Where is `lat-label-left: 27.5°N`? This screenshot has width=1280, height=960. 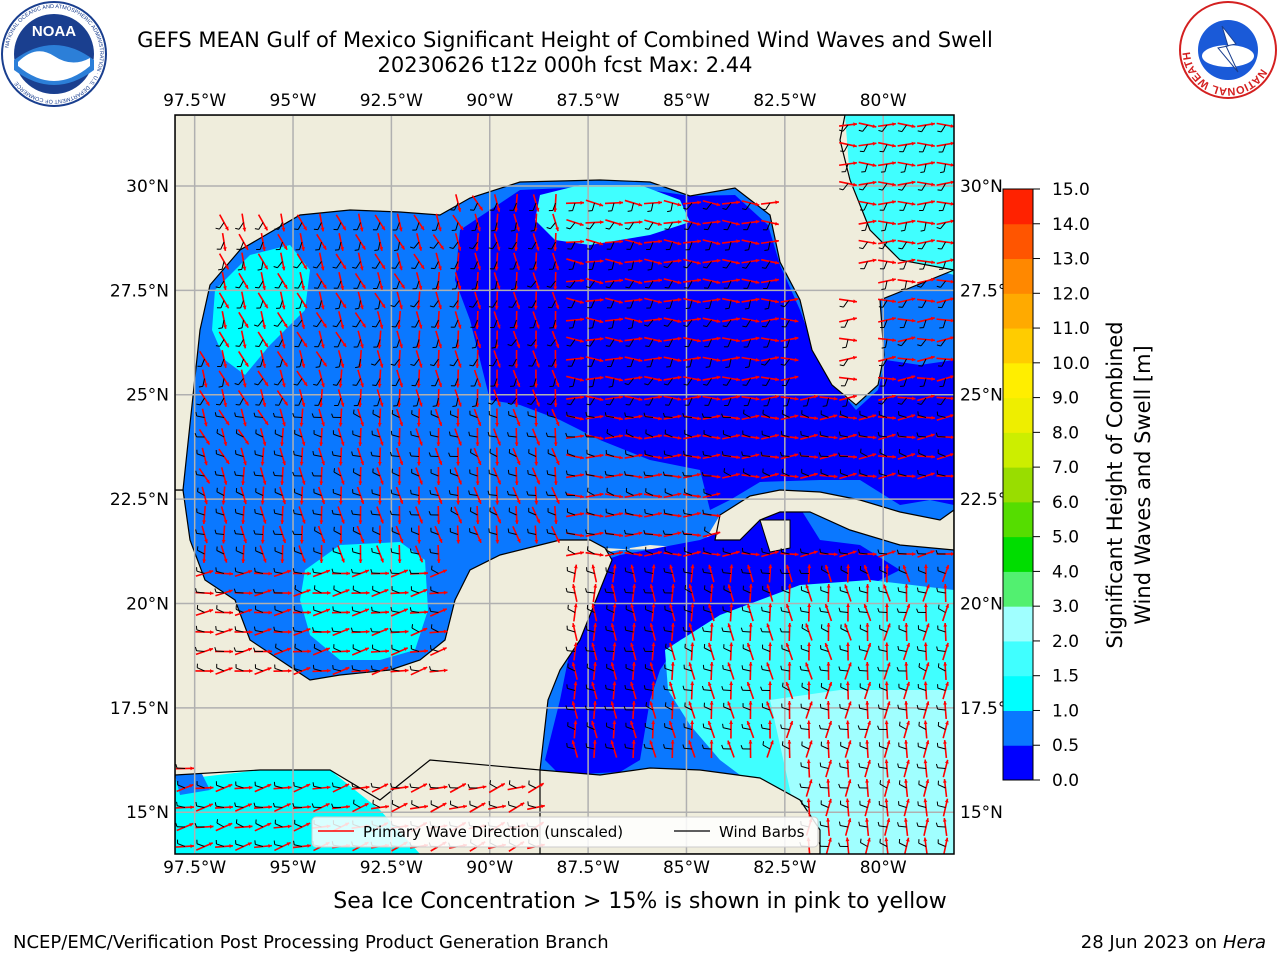
lat-label-left: 27.5°N is located at coordinates (139, 291).